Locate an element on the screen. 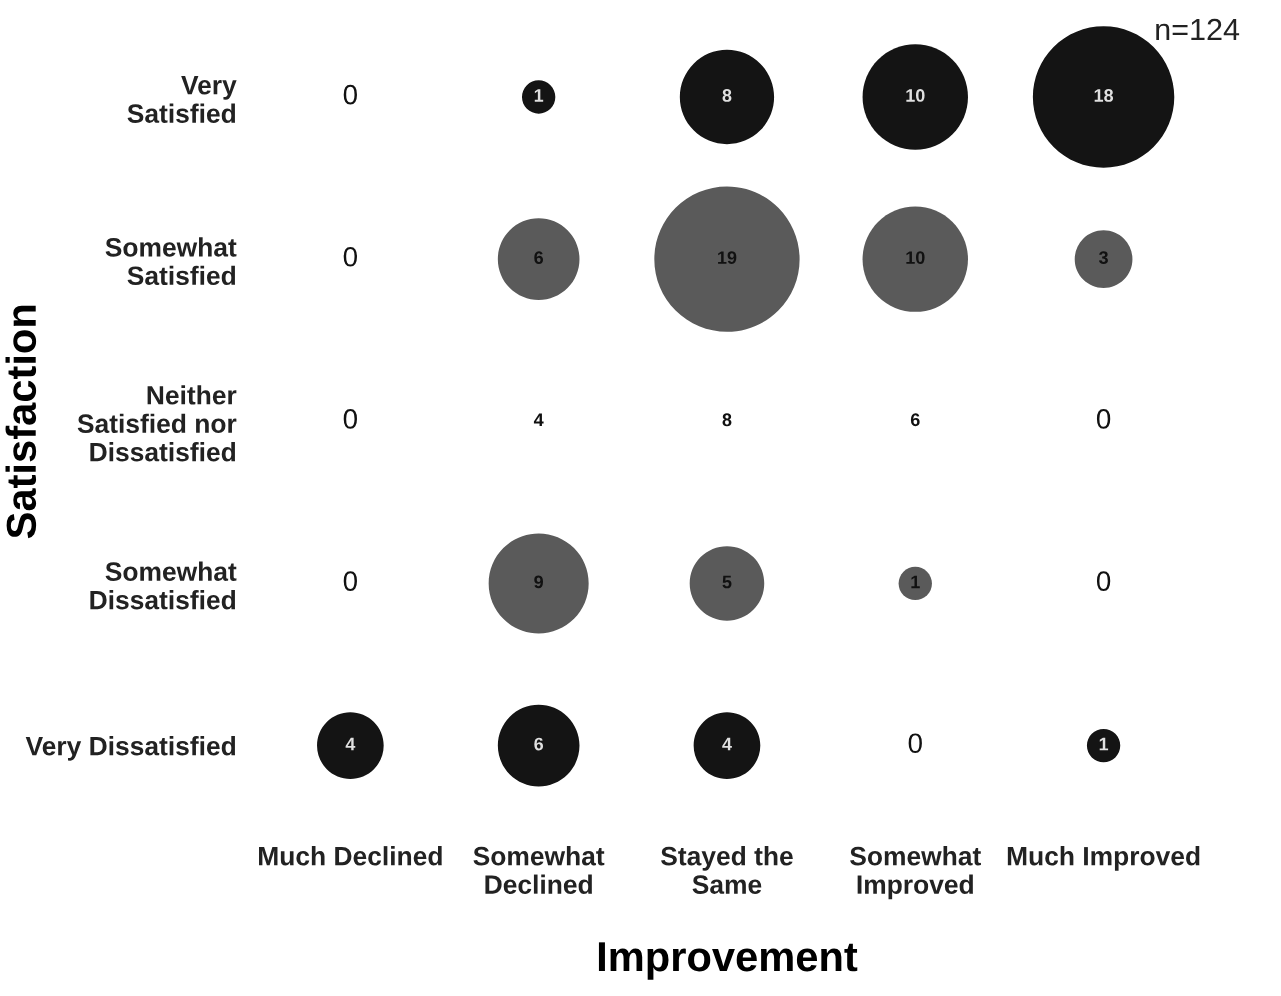 This screenshot has height=996, width=1281. y-tick-label: Somewhat Dissatisfied is located at coordinates (163, 585).